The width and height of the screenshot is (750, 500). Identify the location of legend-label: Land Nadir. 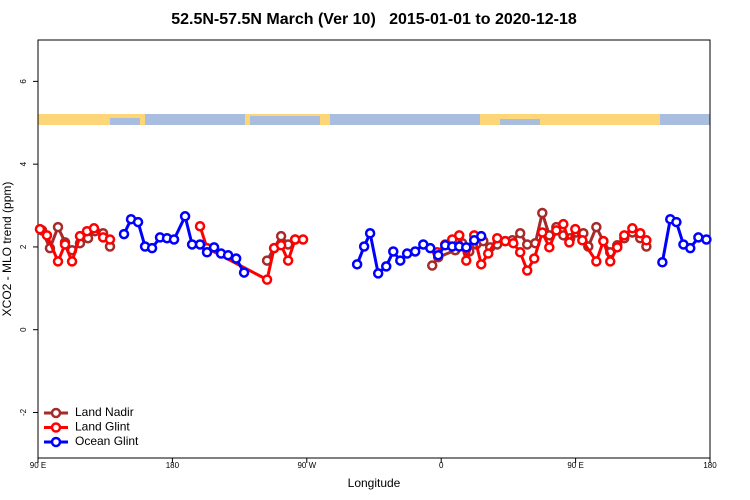
(104, 412).